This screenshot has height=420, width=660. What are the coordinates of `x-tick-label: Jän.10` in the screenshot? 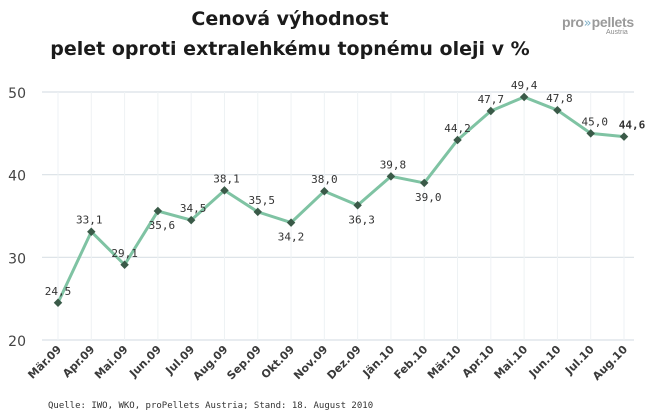 It's located at (379, 362).